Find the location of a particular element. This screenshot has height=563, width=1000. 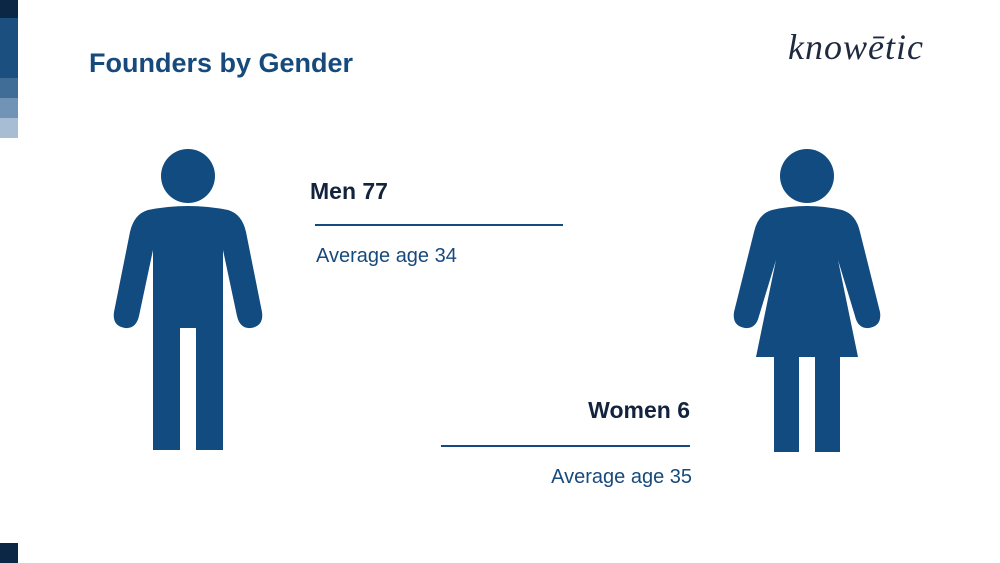

woman-icon is located at coordinates (807, 300).